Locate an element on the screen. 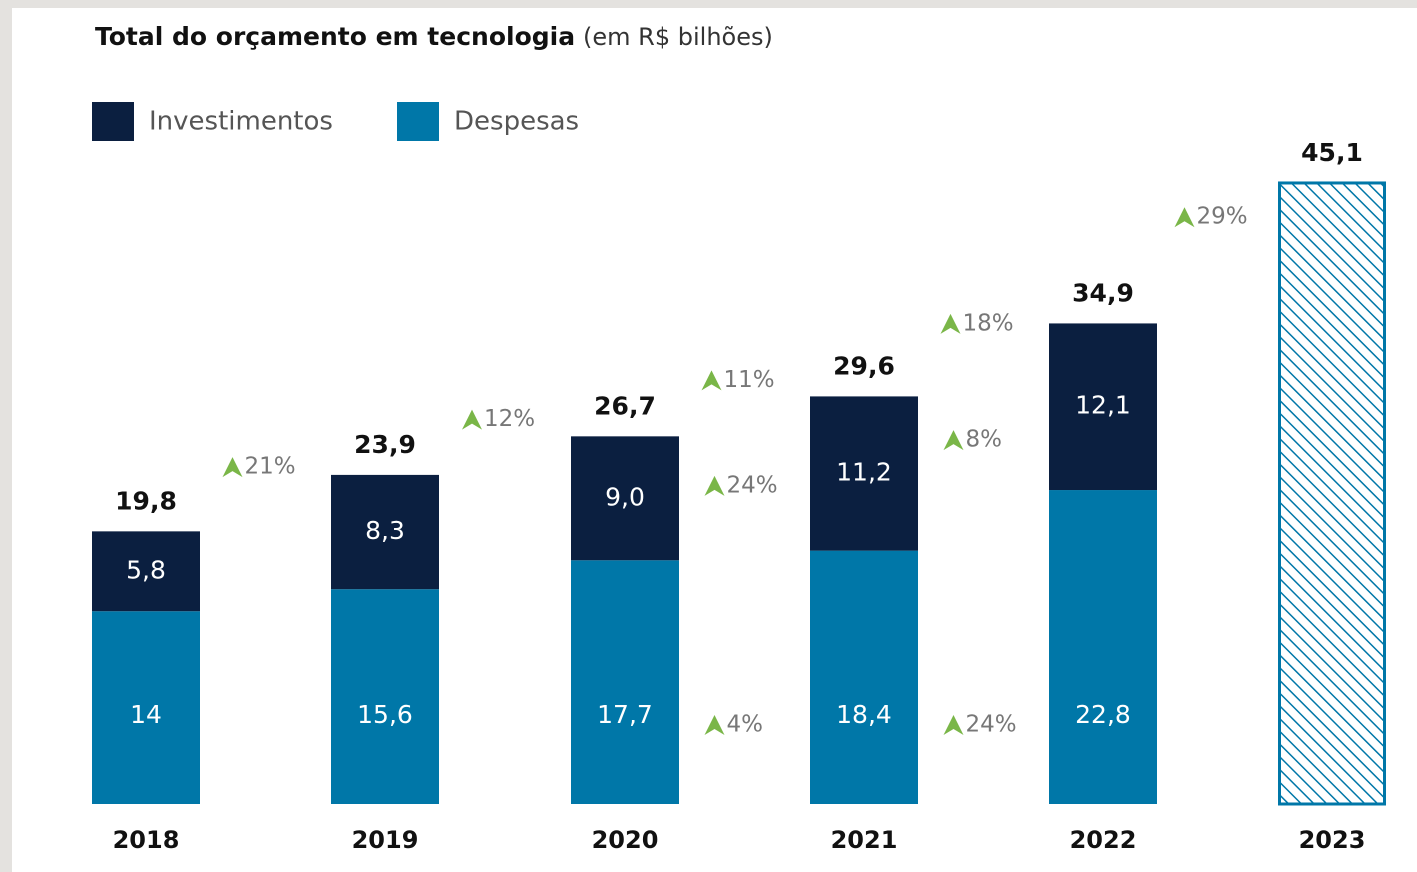  x-tick-label: 2019 is located at coordinates (385, 840).